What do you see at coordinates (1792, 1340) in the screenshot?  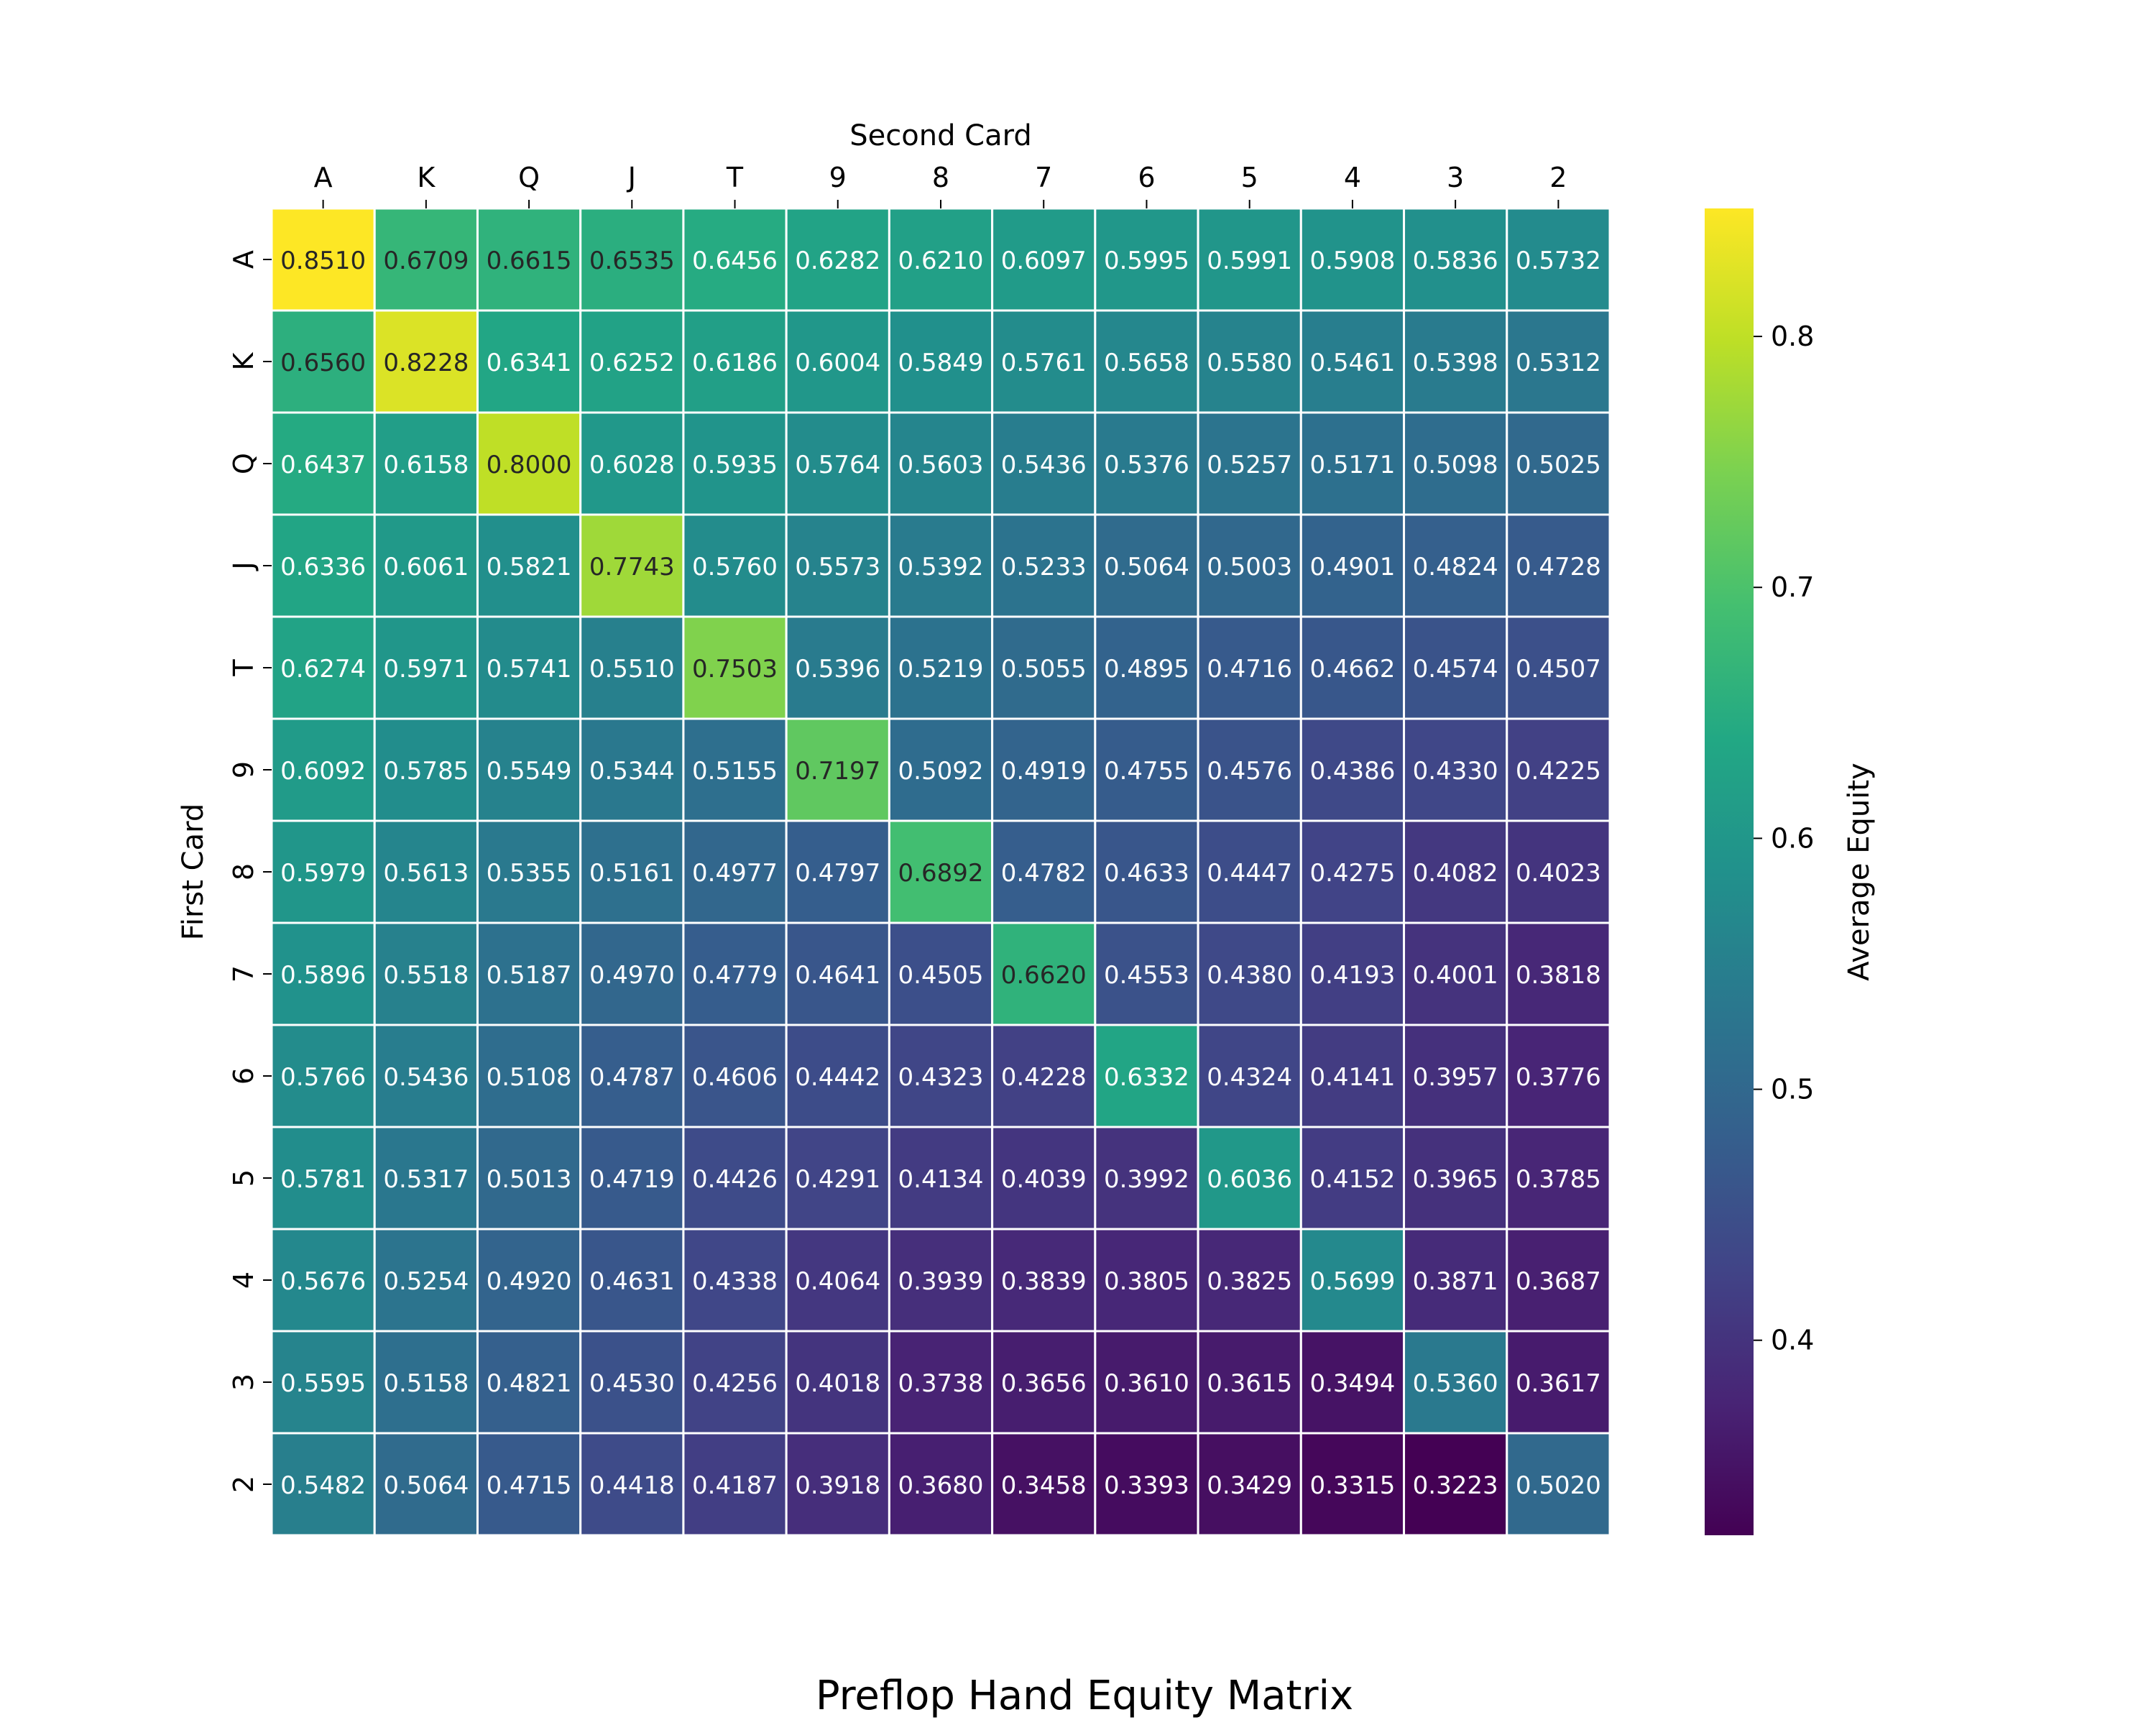 I see `colorbar-tick-label: 0.4` at bounding box center [1792, 1340].